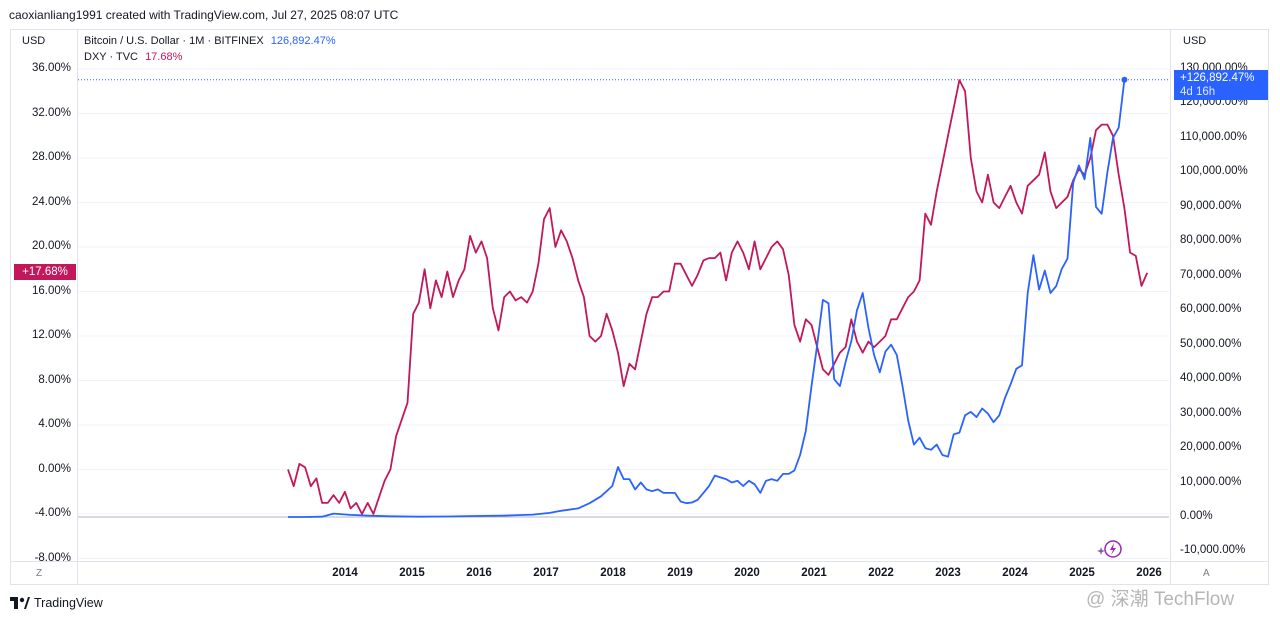 The width and height of the screenshot is (1280, 619). What do you see at coordinates (1206, 573) in the screenshot?
I see `auto-scale-button: A` at bounding box center [1206, 573].